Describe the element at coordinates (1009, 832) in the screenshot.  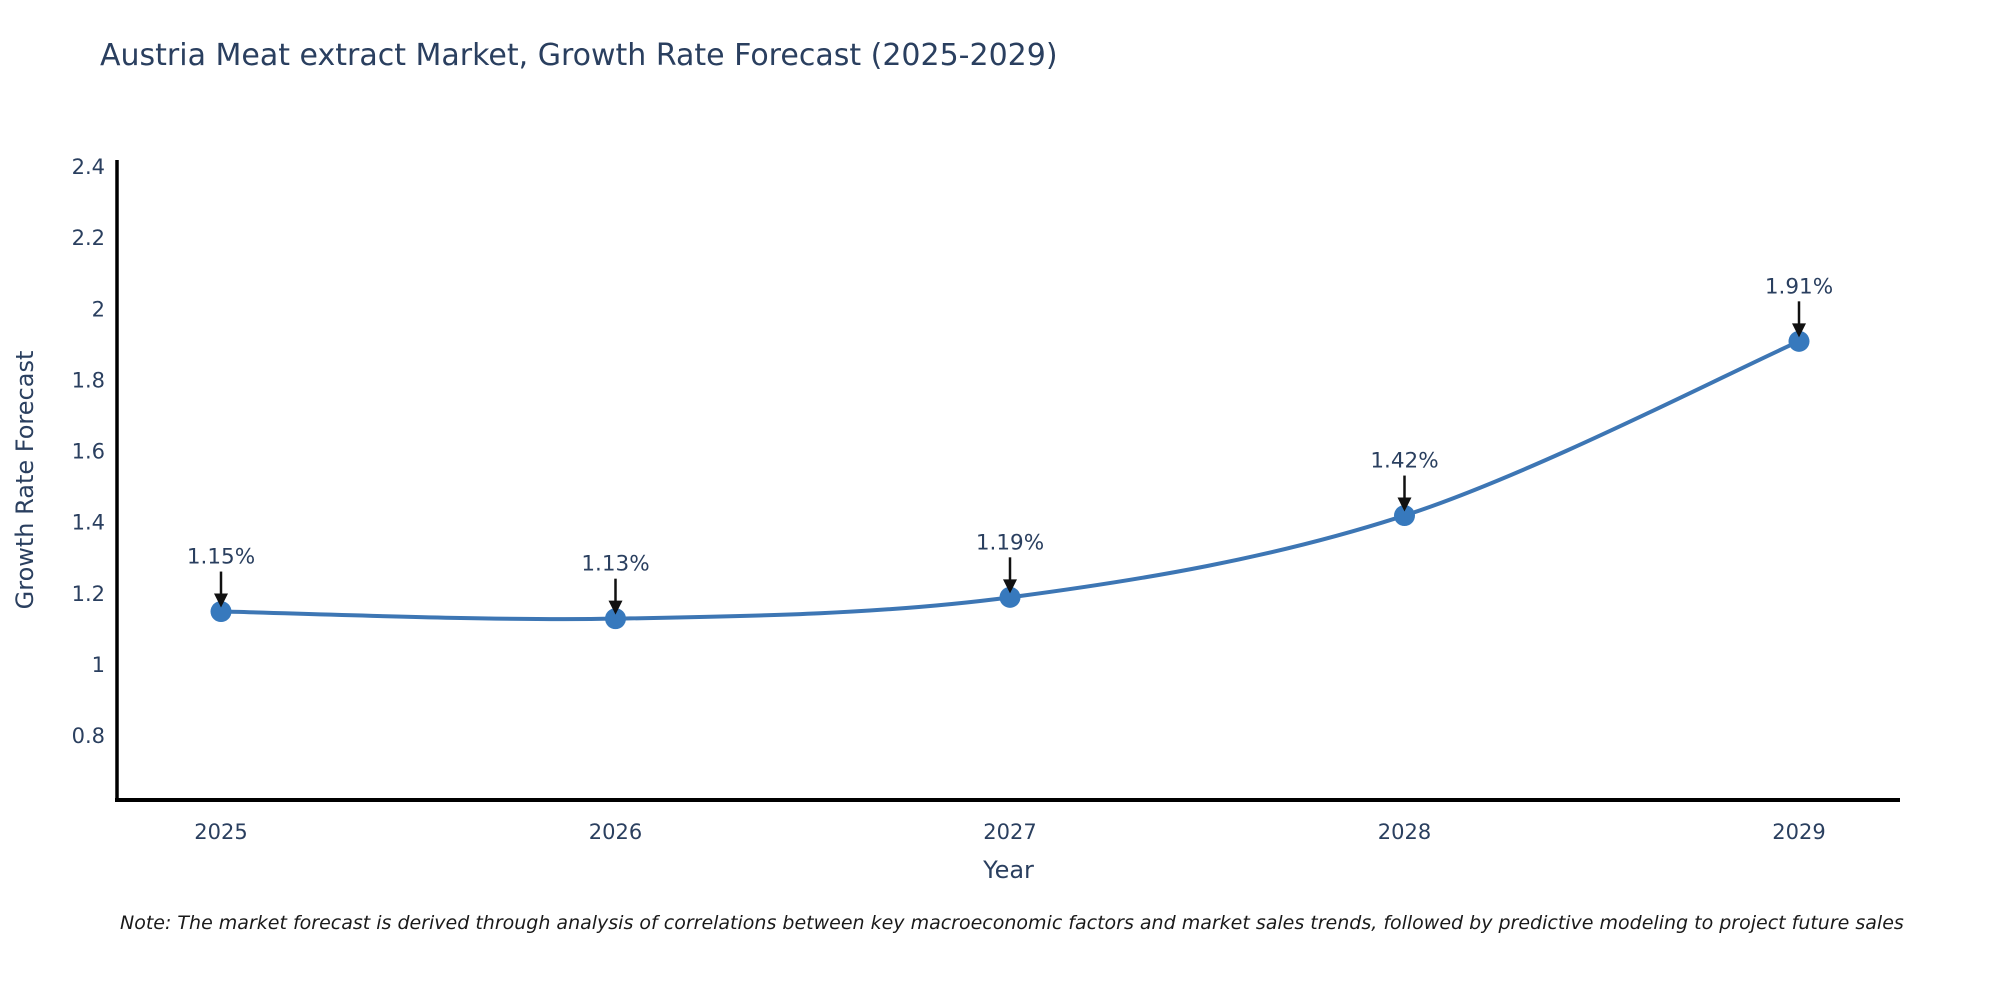
I see `x-tick-label: 2027` at that location.